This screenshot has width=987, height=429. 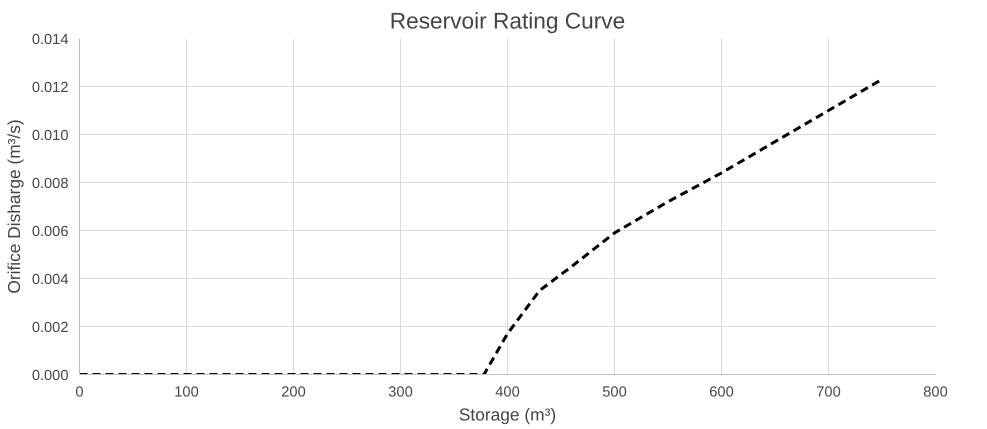 I want to click on x-tick-label: 0, so click(x=79, y=392).